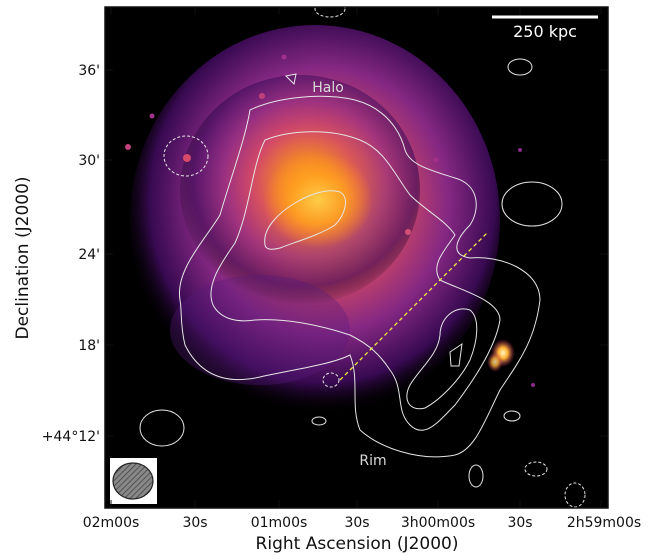 The image size is (657, 555). Describe the element at coordinates (545, 31) in the screenshot. I see `scale-bar-label: 250 kpc` at that location.